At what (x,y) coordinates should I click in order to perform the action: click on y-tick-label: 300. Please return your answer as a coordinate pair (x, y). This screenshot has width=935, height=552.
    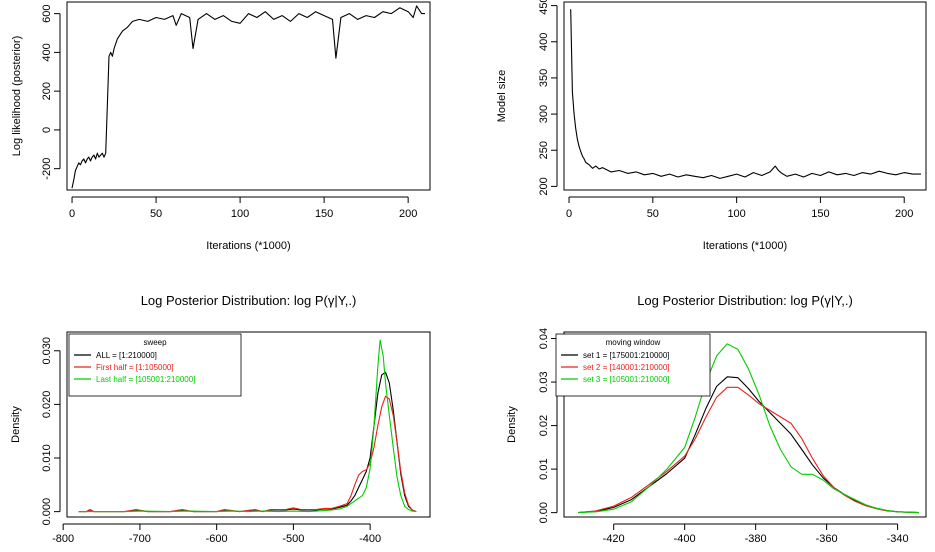
    Looking at the image, I should click on (544, 114).